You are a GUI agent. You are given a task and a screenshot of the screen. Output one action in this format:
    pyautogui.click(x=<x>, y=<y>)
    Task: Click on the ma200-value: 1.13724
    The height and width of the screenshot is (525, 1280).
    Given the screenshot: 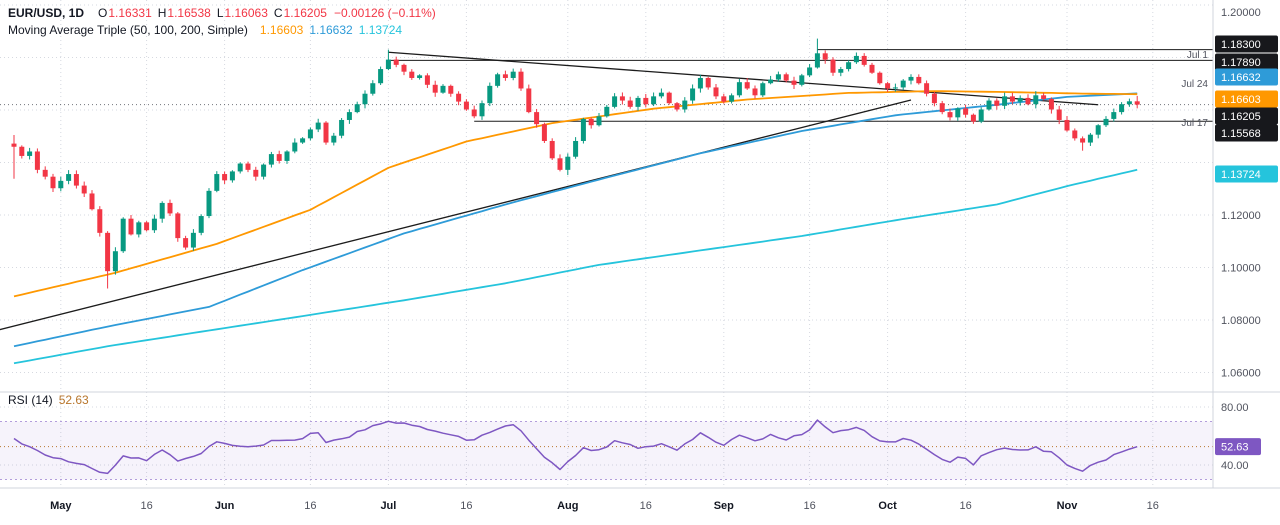 What is the action you would take?
    pyautogui.click(x=380, y=30)
    